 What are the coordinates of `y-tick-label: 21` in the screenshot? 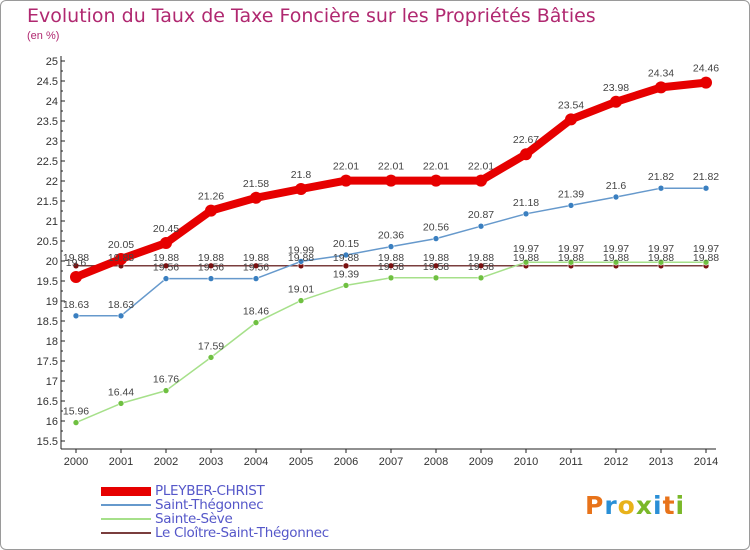 It's located at (52, 222).